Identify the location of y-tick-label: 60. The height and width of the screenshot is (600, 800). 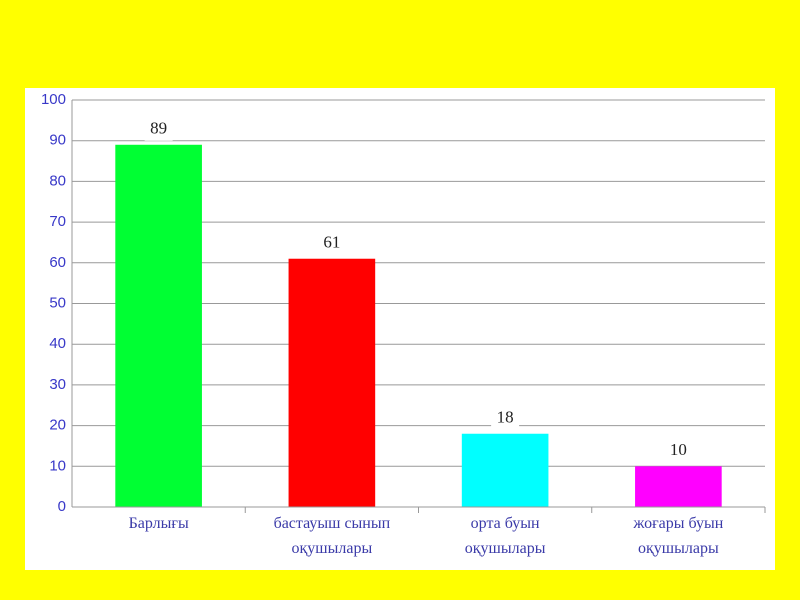
(57, 262).